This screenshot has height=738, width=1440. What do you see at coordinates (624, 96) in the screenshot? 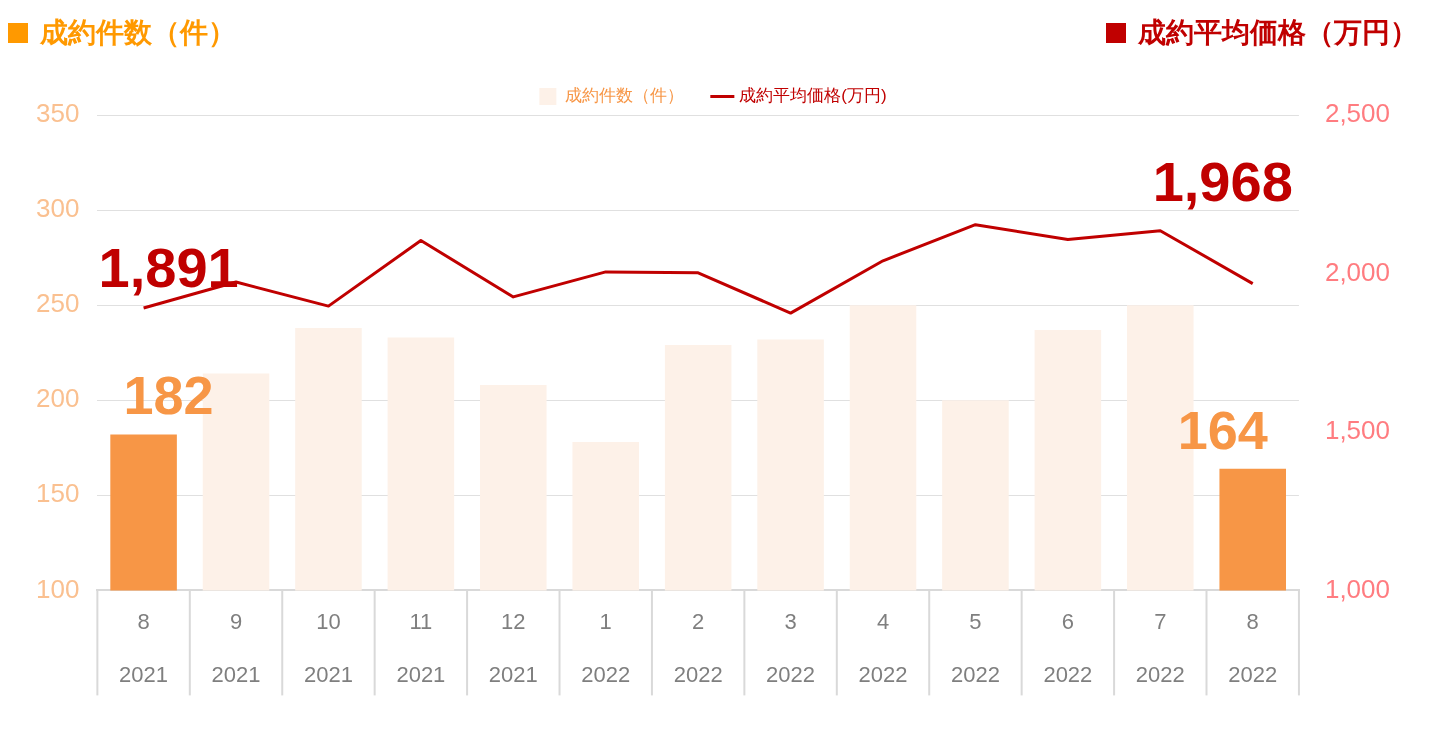
I see `legend-label: 成約件数（件）` at bounding box center [624, 96].